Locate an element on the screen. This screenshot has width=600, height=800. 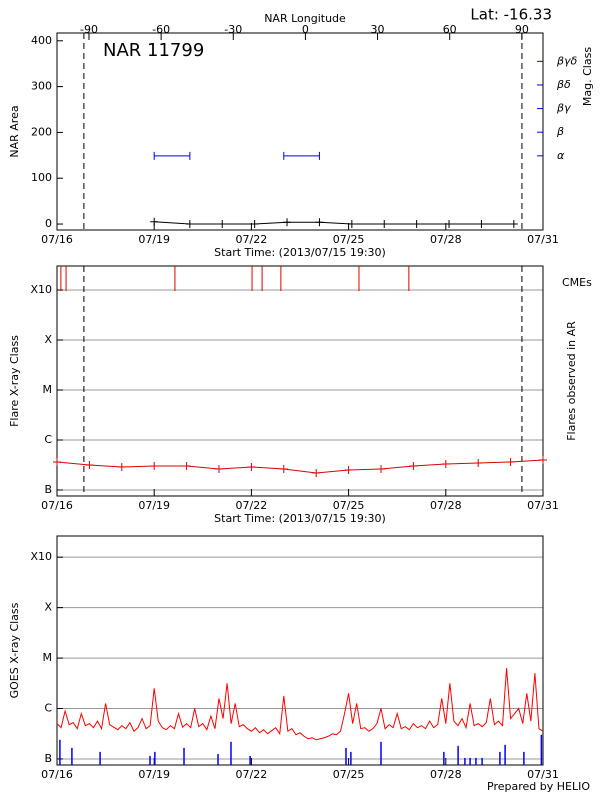
legend-label: CMEs is located at coordinates (577, 282).